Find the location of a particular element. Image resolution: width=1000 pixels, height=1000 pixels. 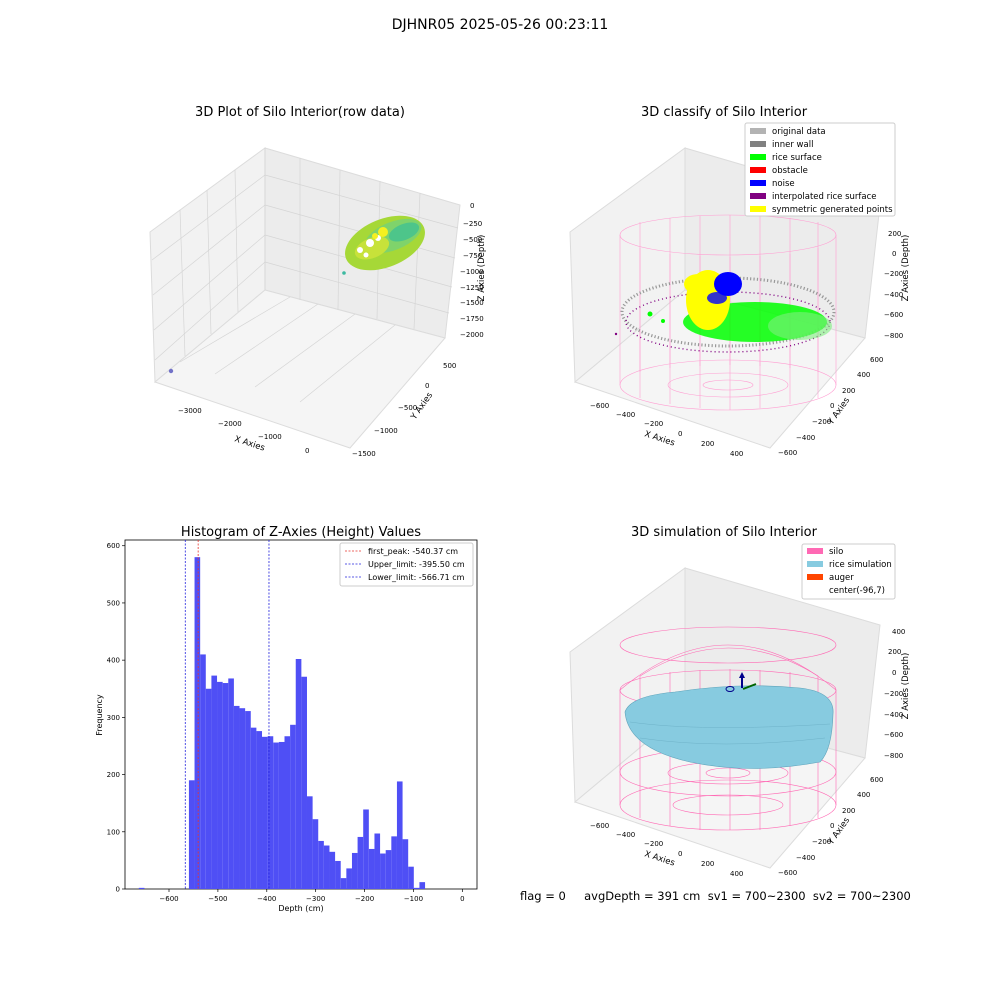

raw-3d-panes is located at coordinates (305, 298).